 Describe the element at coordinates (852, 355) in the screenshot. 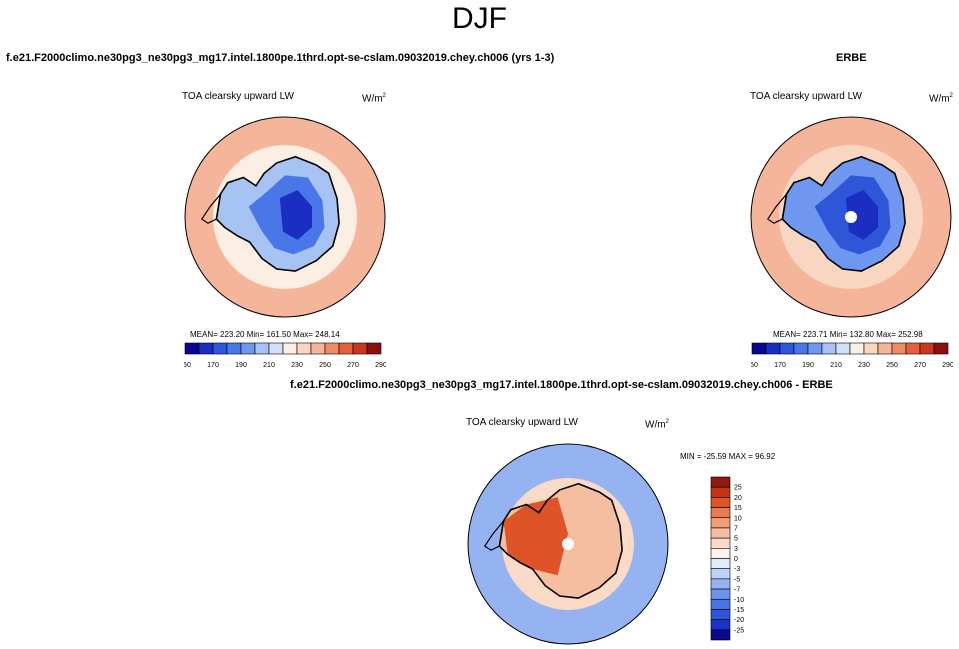

I see `panel-obs-colorbar: 150 170 190 210 230 250 270 290` at that location.